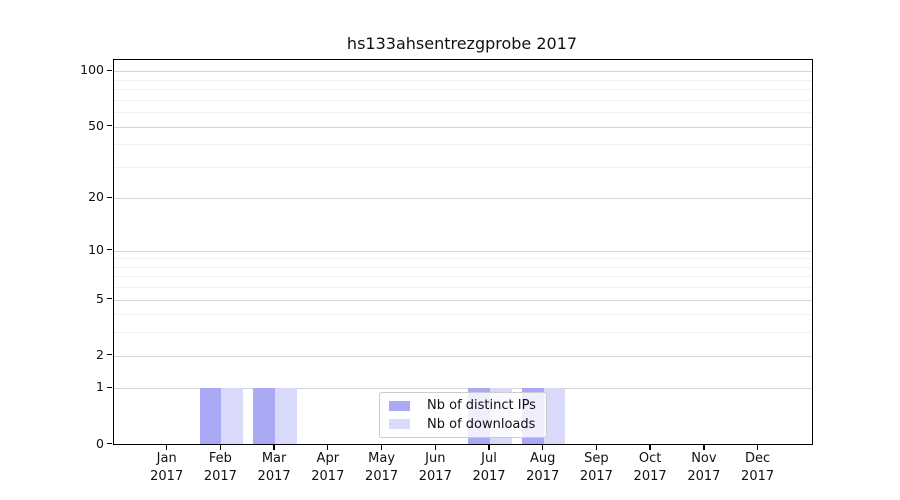 The image size is (900, 500). What do you see at coordinates (382, 467) in the screenshot?
I see `x-tick-label-may: May 2017` at bounding box center [382, 467].